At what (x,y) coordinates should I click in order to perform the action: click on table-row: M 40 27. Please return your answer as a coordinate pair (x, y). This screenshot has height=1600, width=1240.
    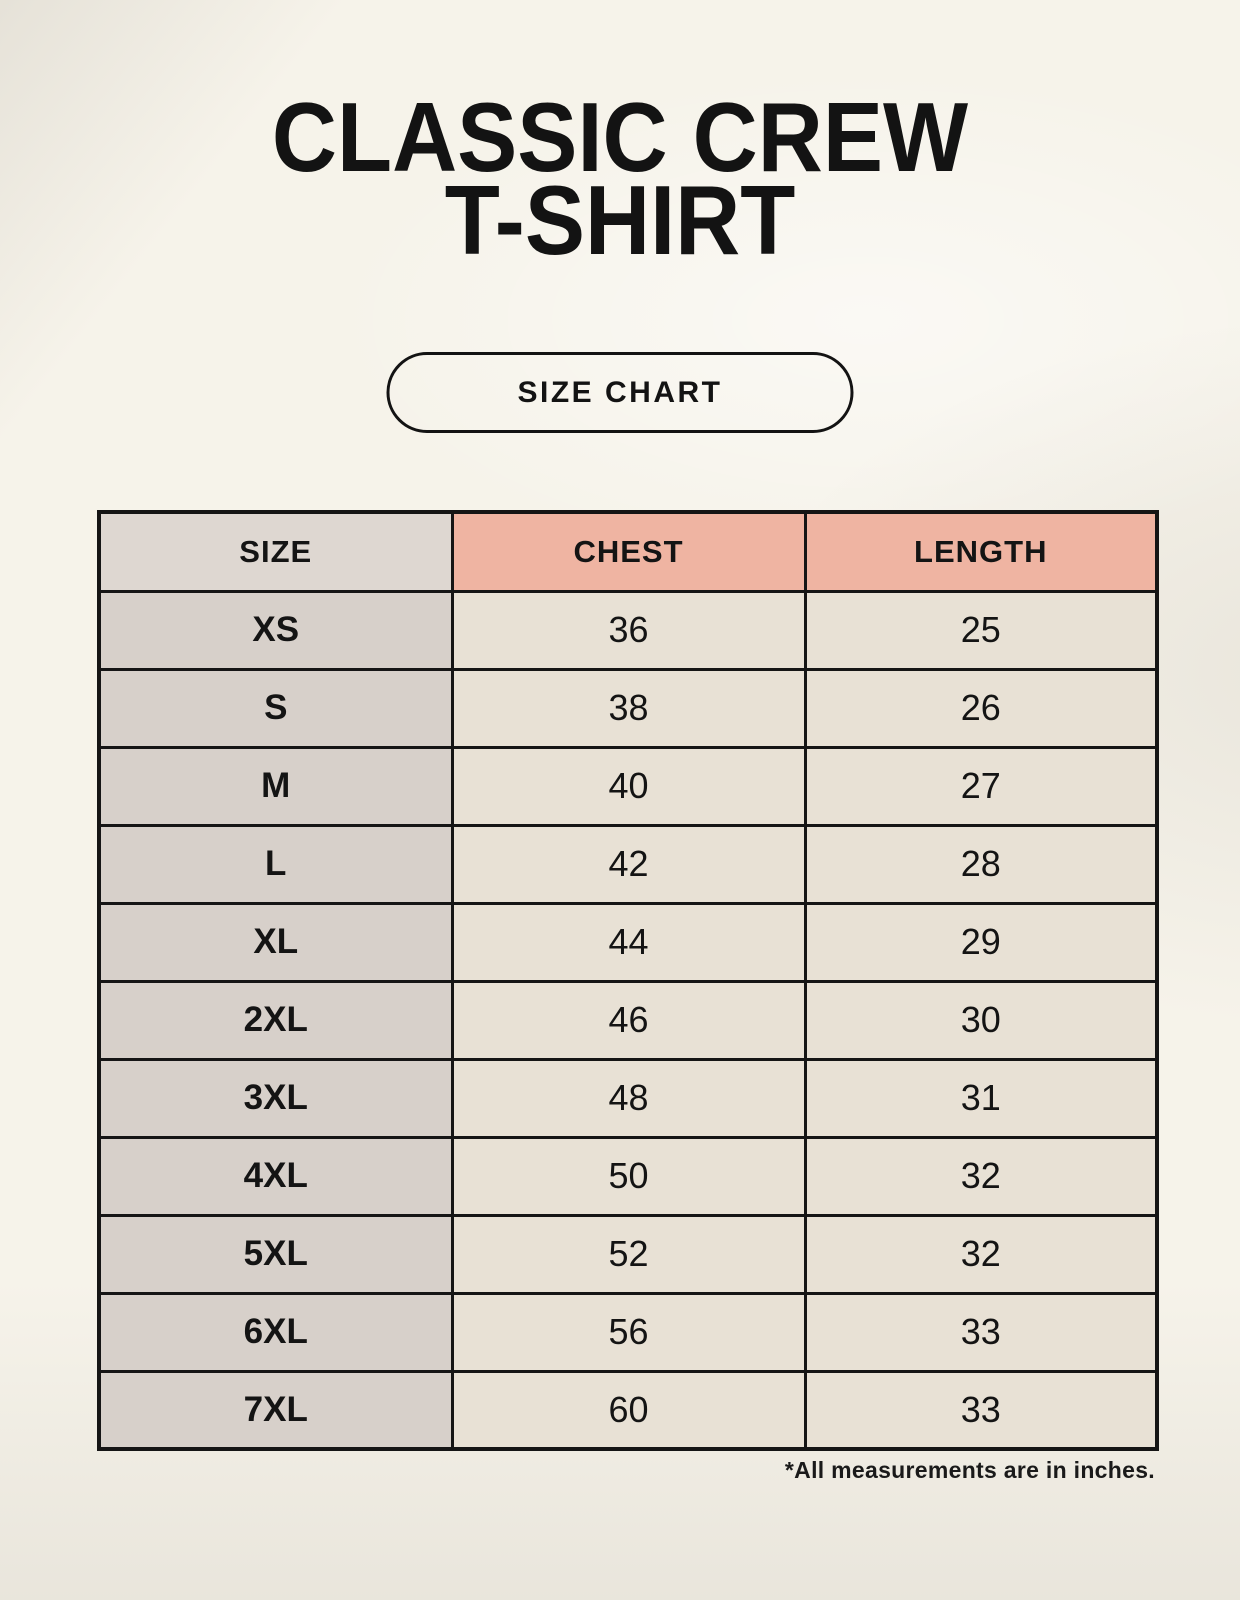
    Looking at the image, I should click on (628, 786).